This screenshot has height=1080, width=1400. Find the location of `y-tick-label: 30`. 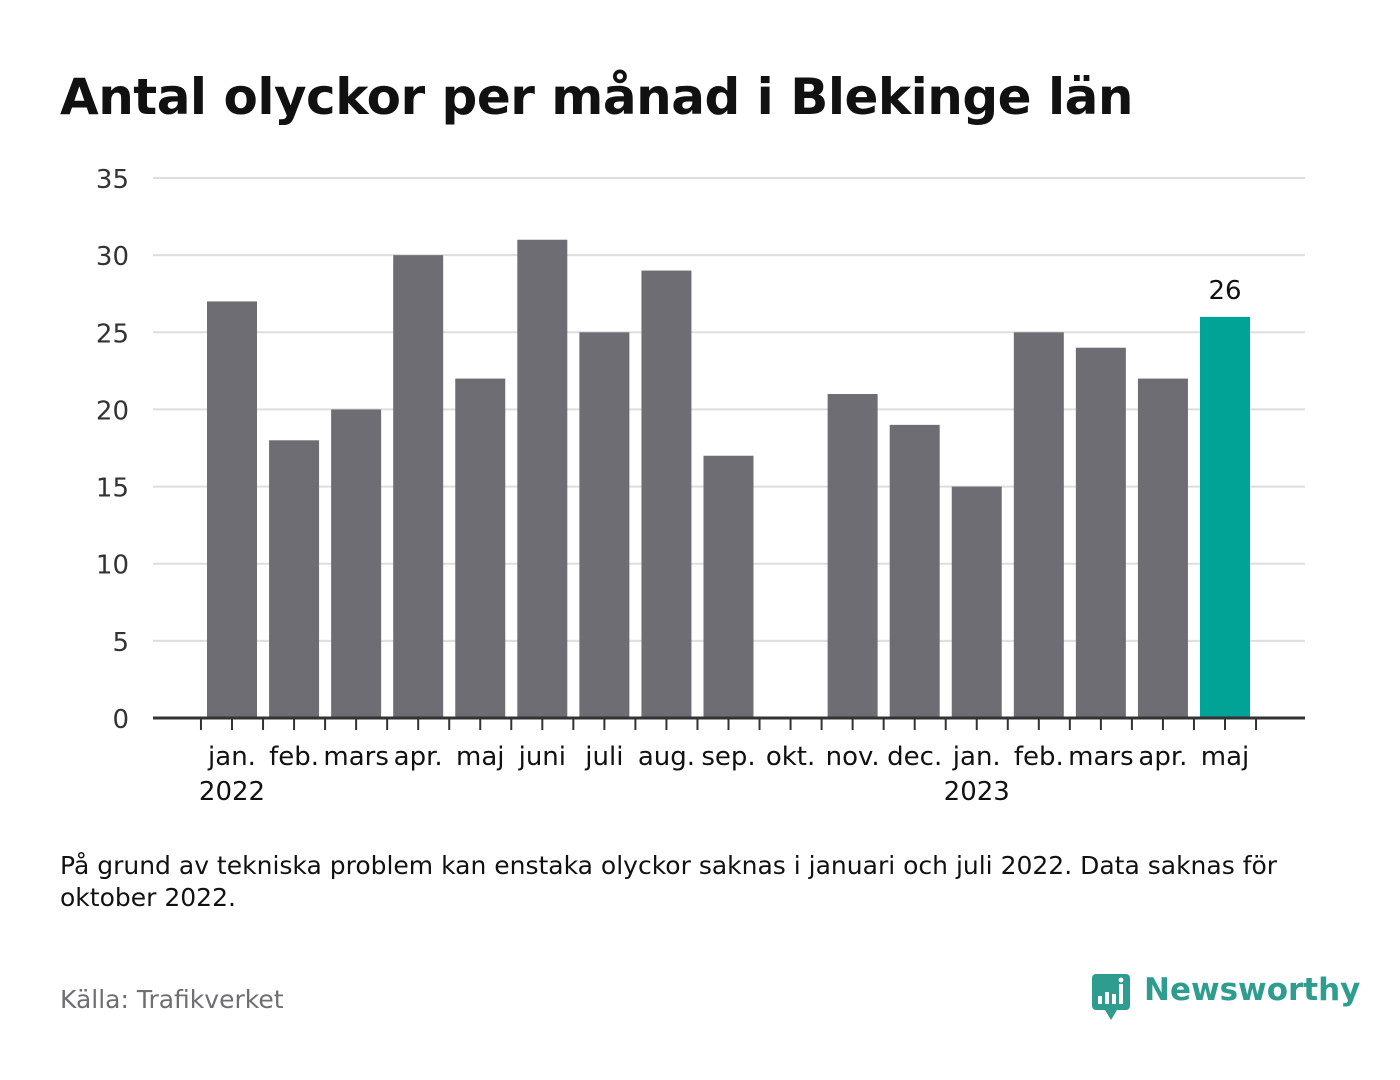

y-tick-label: 30 is located at coordinates (112, 257).